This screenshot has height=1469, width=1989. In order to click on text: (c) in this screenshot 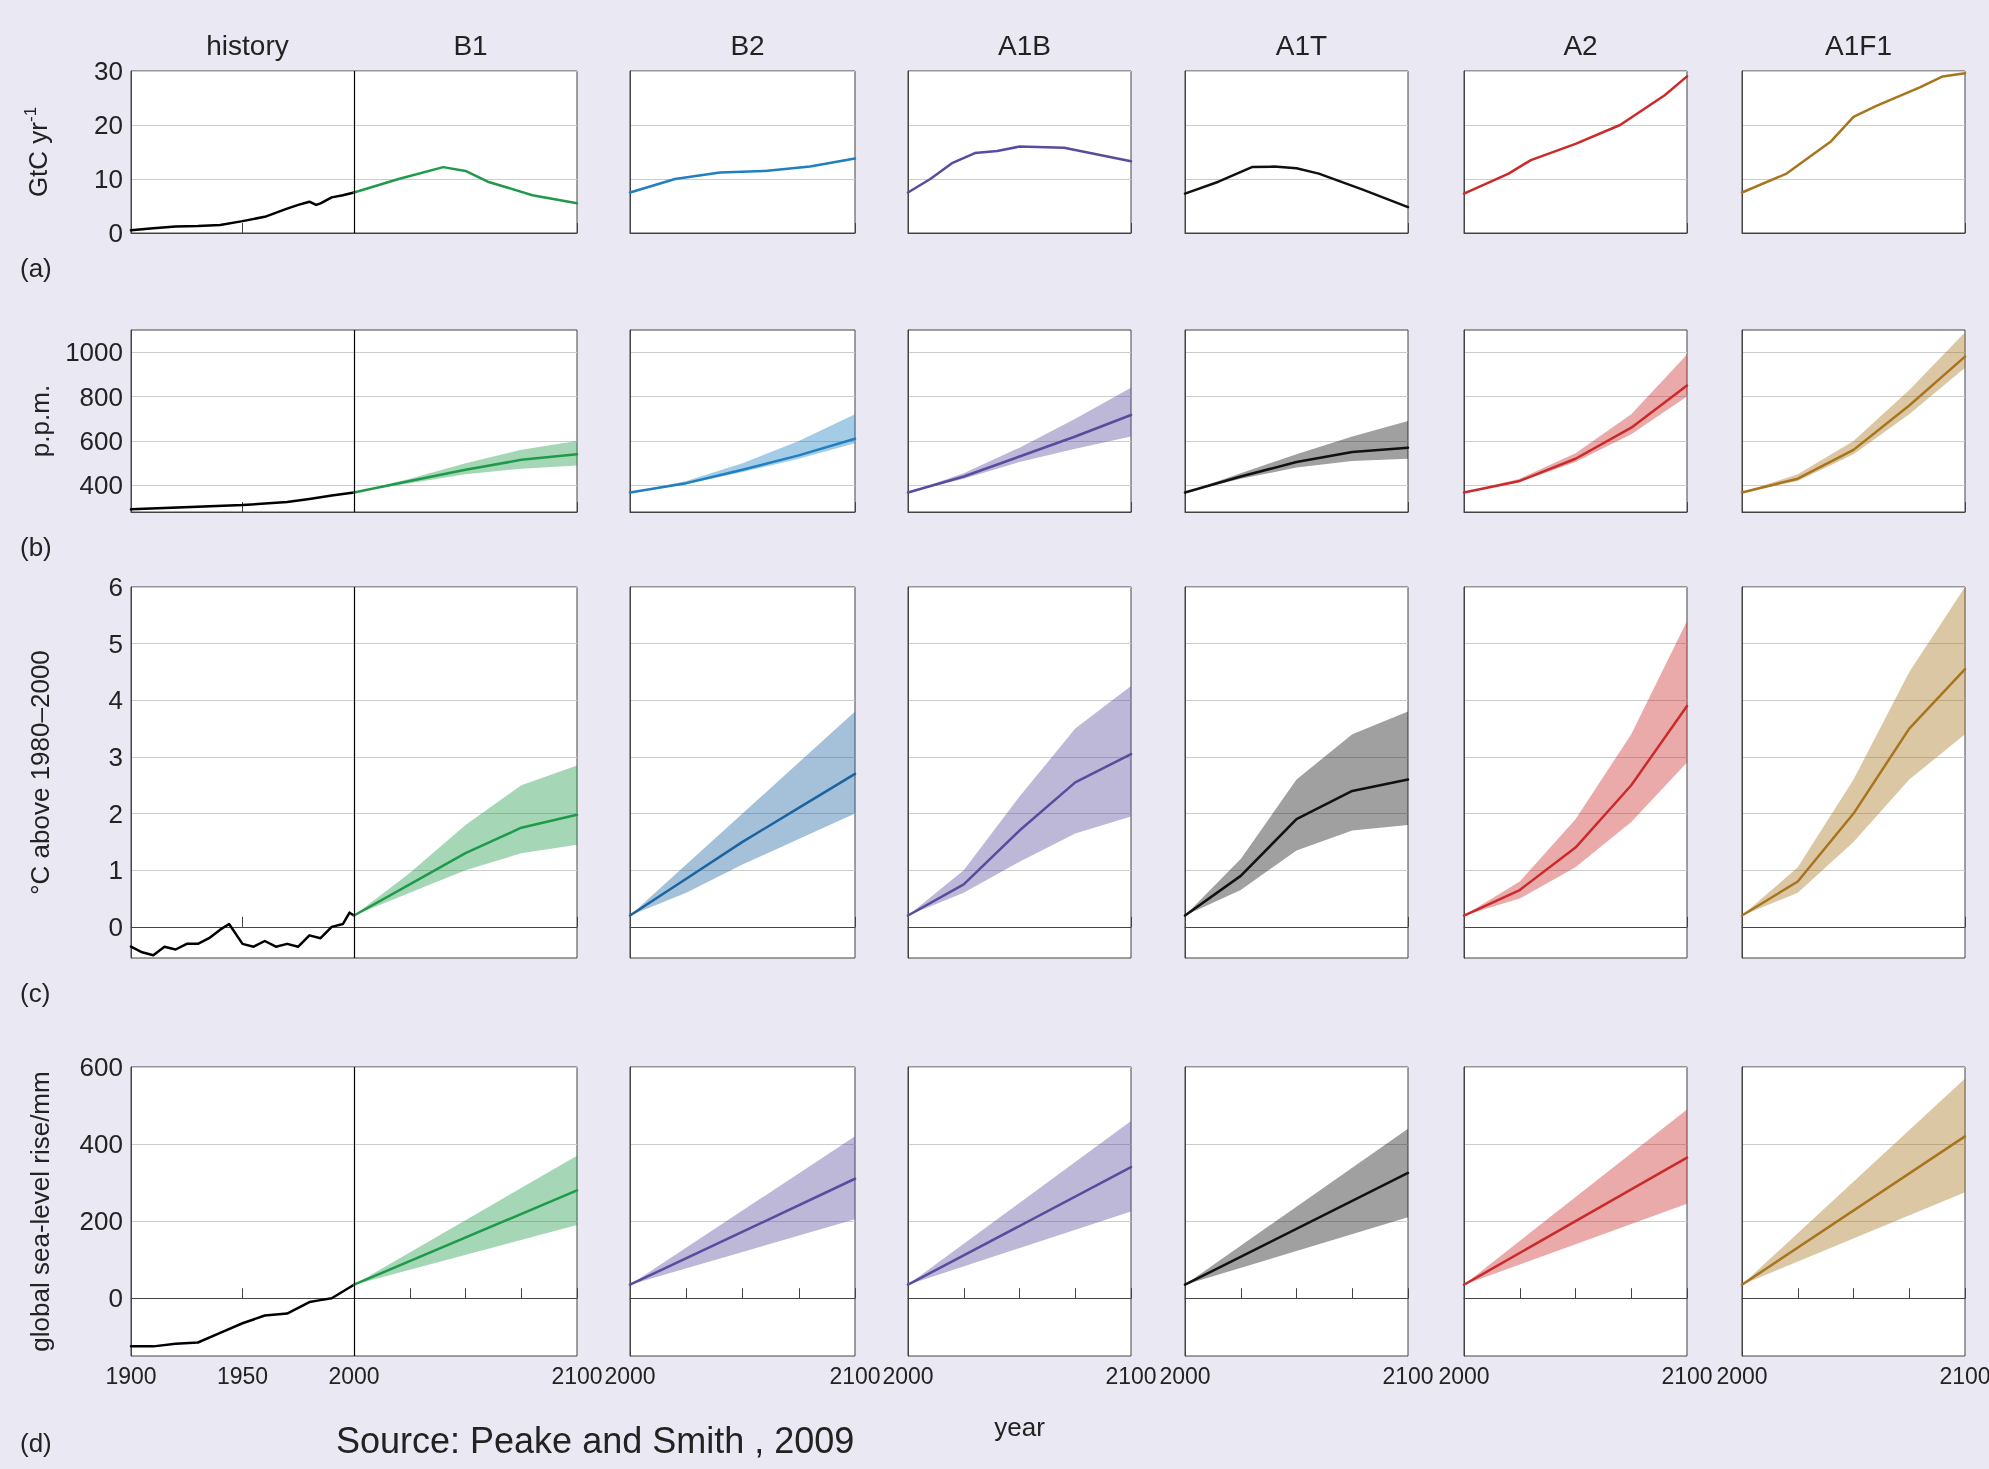, I will do `click(35, 993)`.